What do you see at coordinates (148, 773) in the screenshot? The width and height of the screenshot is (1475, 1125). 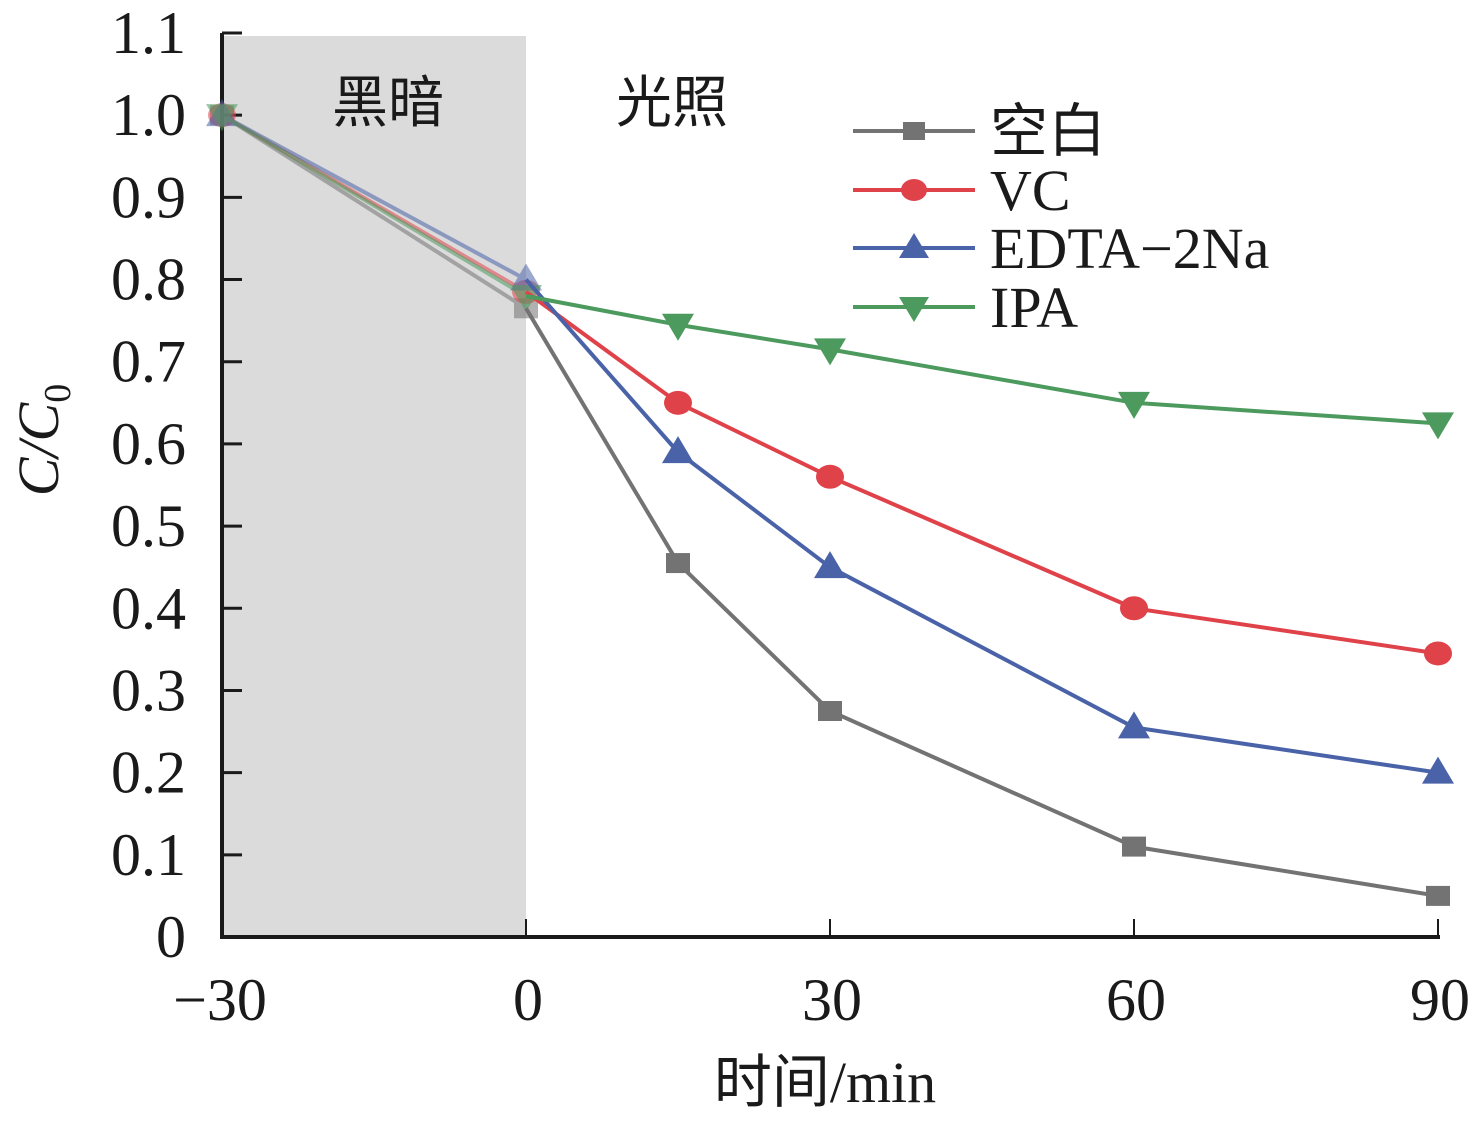 I see `y-tick-label: 0.2` at bounding box center [148, 773].